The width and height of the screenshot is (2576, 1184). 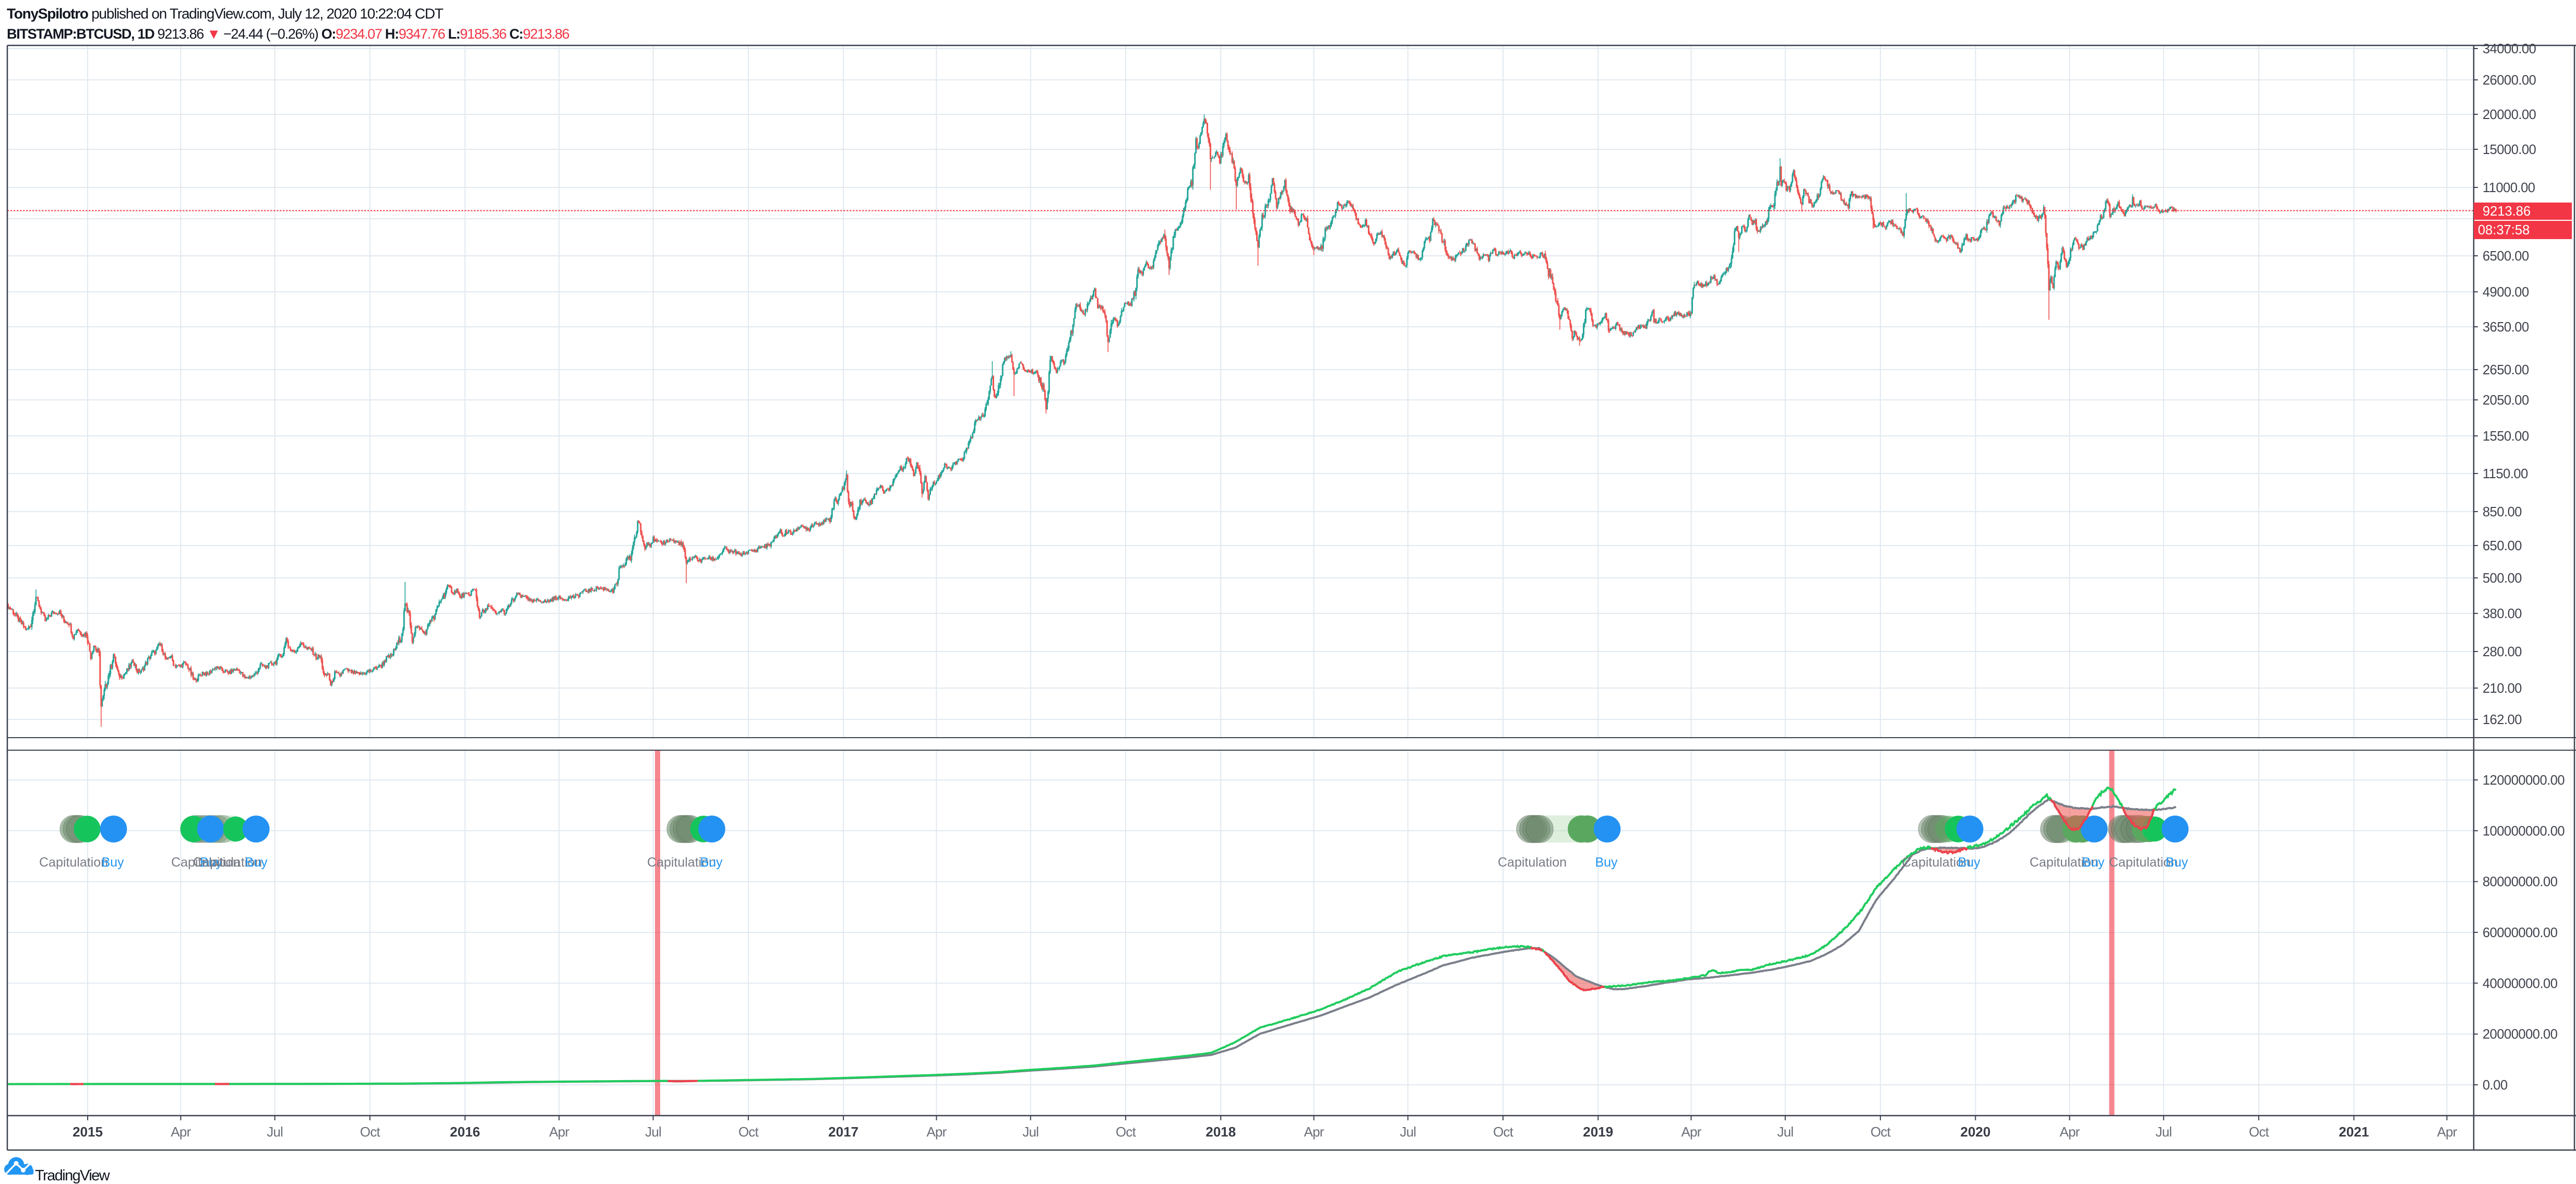 What do you see at coordinates (88, 1132) in the screenshot?
I see `svg-text: 2015` at bounding box center [88, 1132].